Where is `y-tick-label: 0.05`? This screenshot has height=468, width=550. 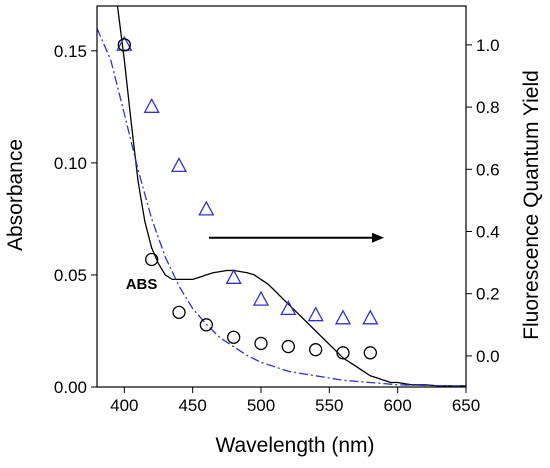
y-tick-label: 0.05 is located at coordinates (70, 275).